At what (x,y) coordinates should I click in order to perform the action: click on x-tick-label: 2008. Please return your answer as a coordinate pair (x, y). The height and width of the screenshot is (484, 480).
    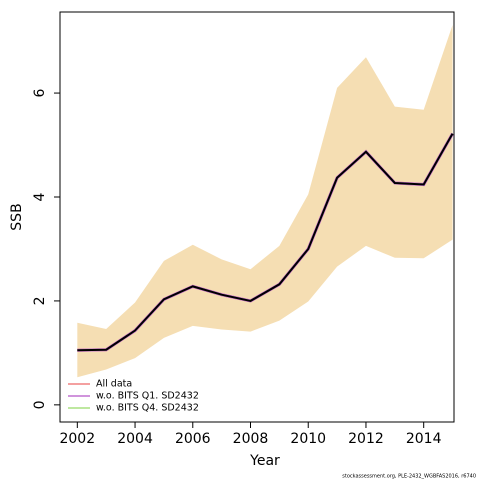
    Looking at the image, I should click on (251, 439).